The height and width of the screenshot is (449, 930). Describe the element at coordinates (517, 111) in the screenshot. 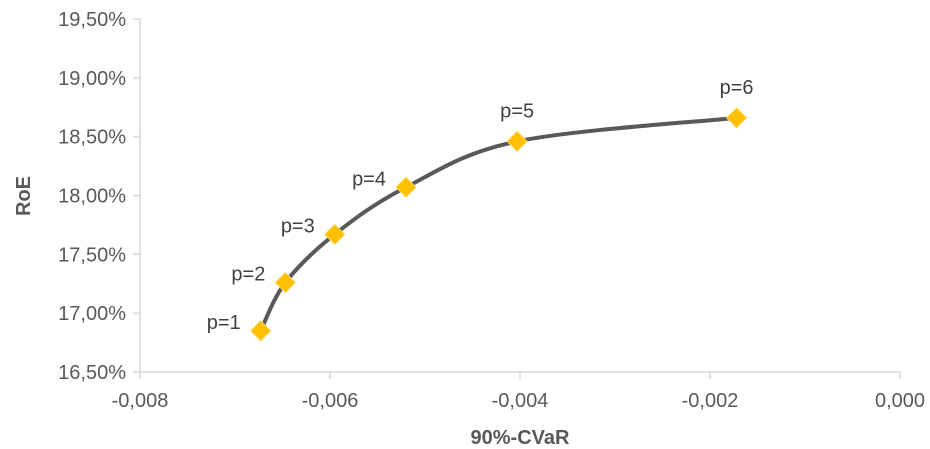

I see `data-label: p=5` at that location.